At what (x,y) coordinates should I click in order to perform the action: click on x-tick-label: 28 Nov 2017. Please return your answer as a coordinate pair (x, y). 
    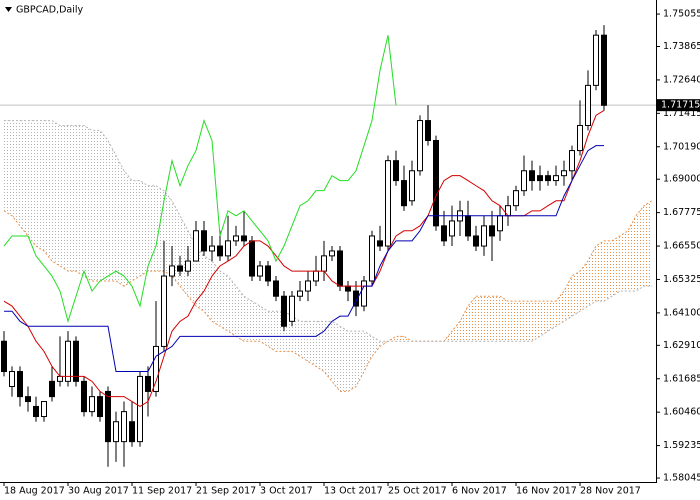
    Looking at the image, I should click on (610, 491).